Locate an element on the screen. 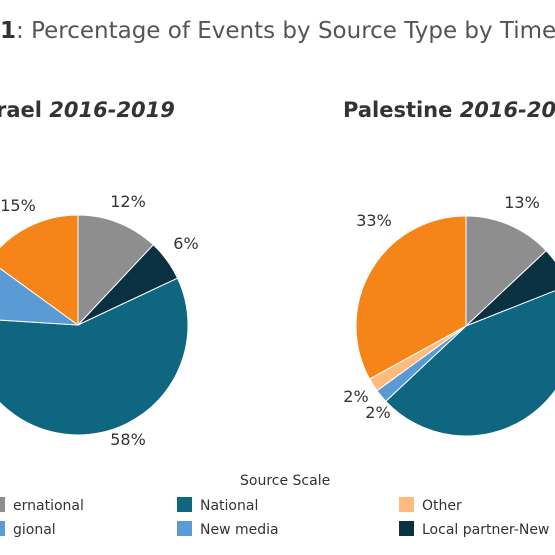 The image size is (555, 555). legend-item-local-partner: Local partner-New is located at coordinates (474, 529).